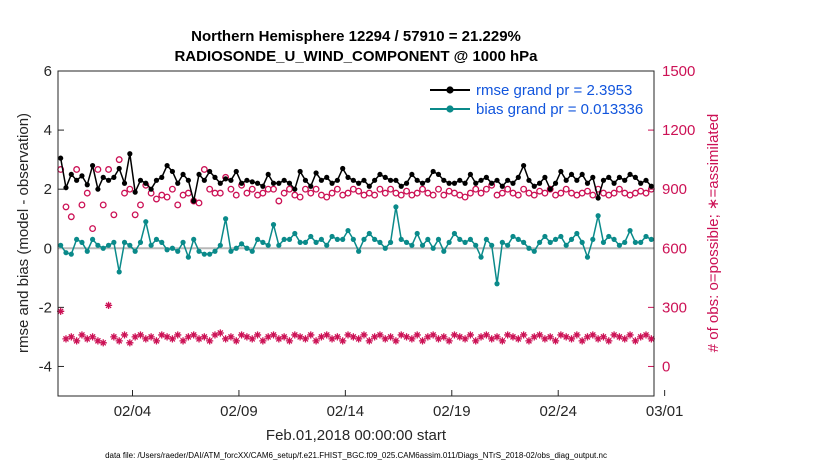 The width and height of the screenshot is (830, 470). What do you see at coordinates (51, 219) in the screenshot?
I see `y-axis-ticks: -4 -2 0 2 4 6` at bounding box center [51, 219].